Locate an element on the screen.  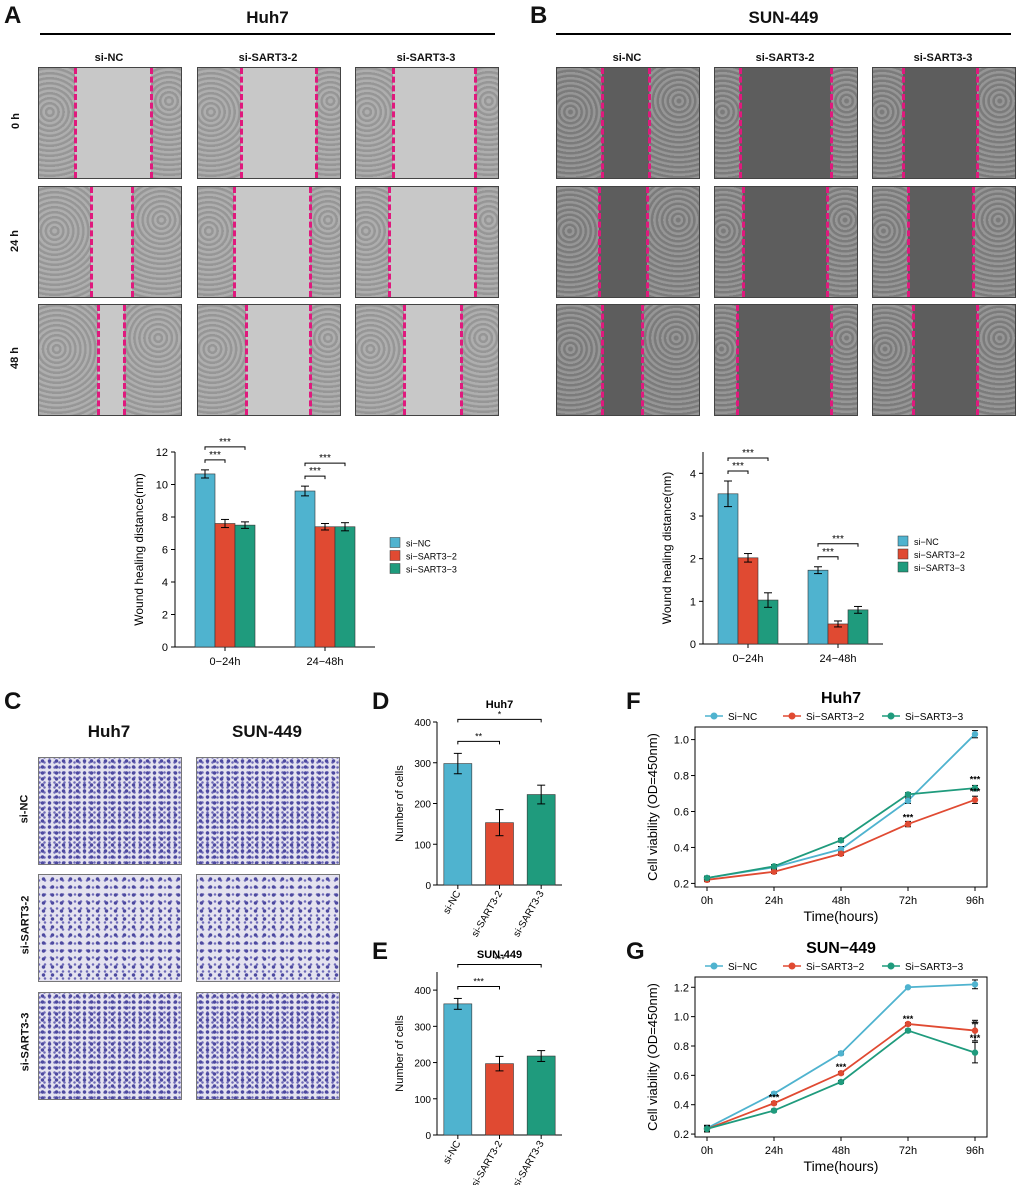
legend-label: si−NC is located at coordinates (418, 544).